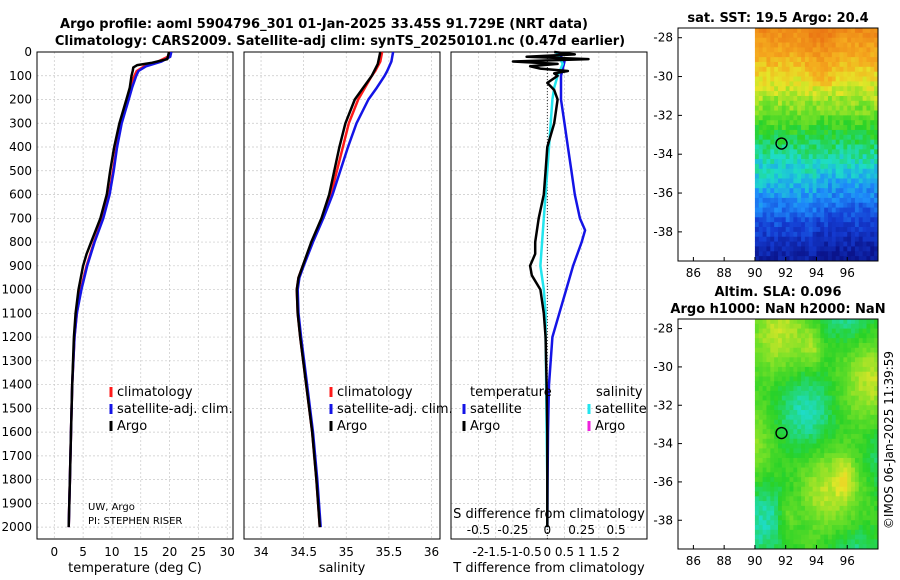 The width and height of the screenshot is (900, 580). Describe the element at coordinates (16, 290) in the screenshot. I see `depth-tick-label: 1000` at that location.